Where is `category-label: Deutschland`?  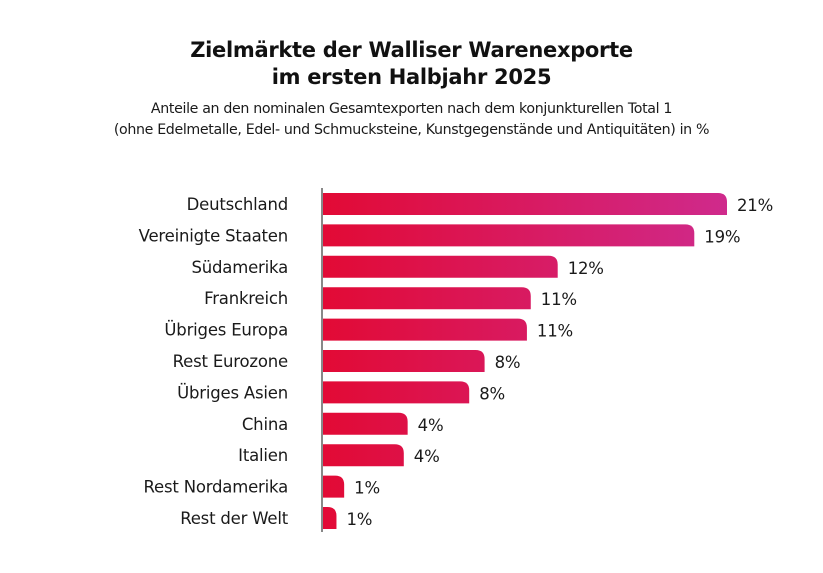
category-label: Deutschland is located at coordinates (237, 204).